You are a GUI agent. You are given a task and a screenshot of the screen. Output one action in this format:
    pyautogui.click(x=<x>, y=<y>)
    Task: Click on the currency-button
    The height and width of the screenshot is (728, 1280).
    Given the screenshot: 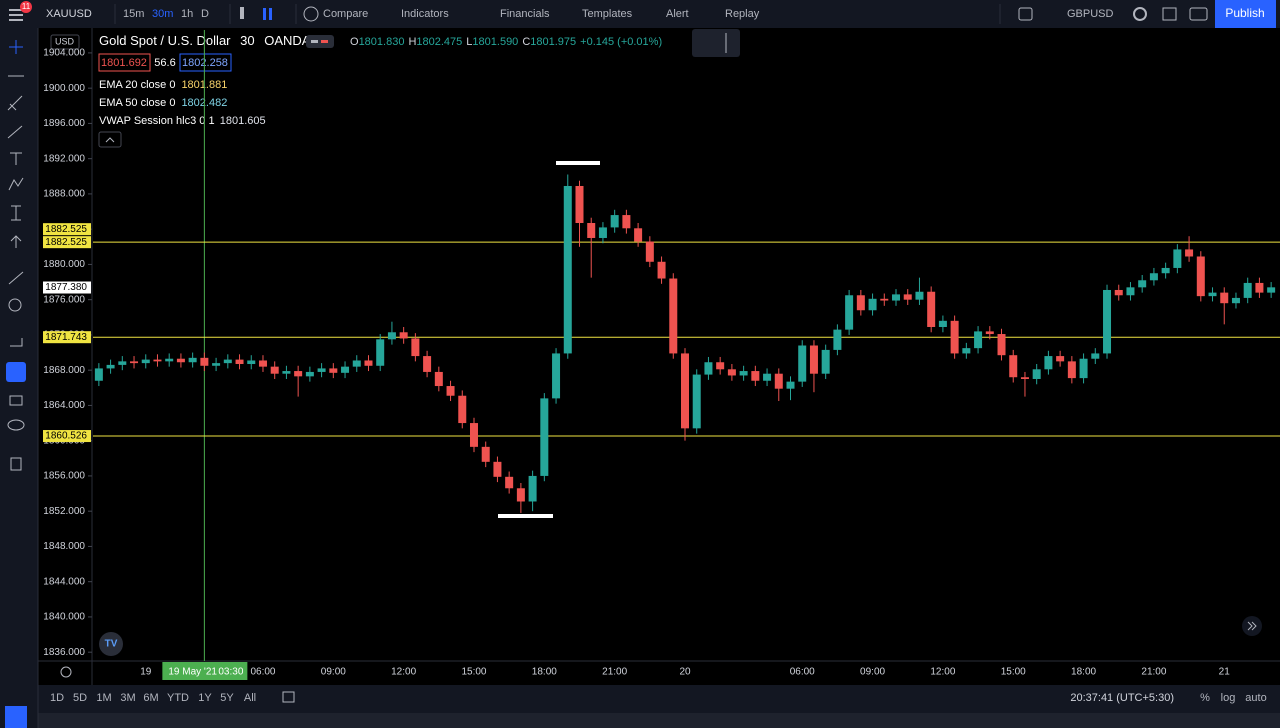 What is the action you would take?
    pyautogui.click(x=65, y=42)
    